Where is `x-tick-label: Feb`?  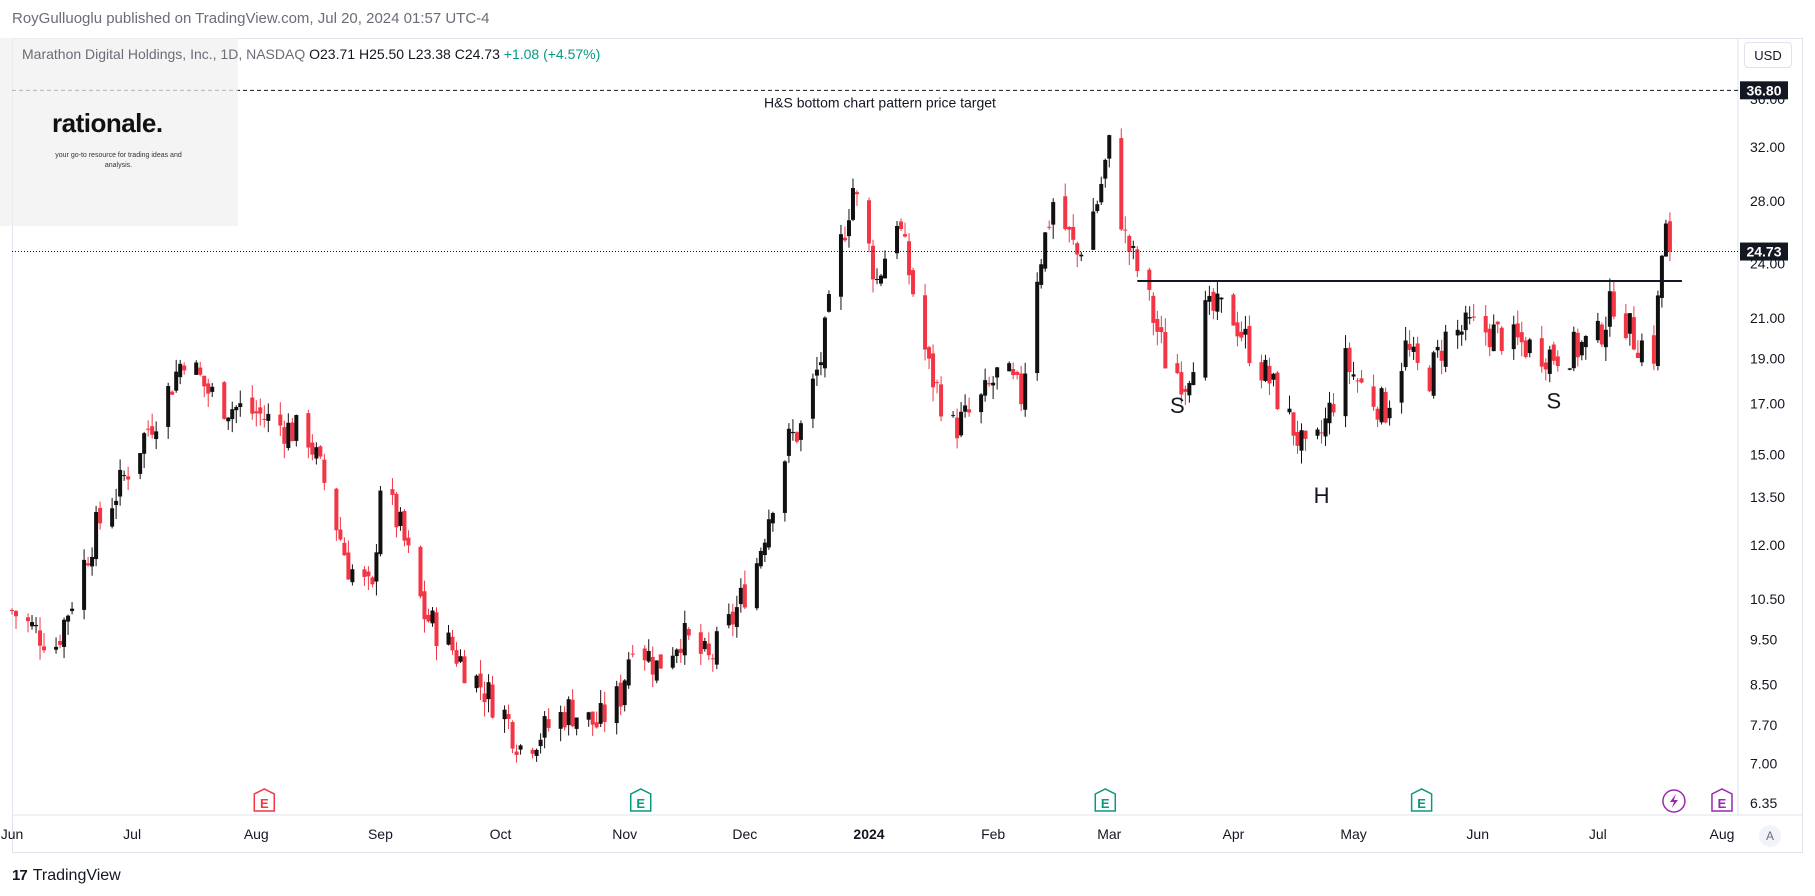
x-tick-label: Feb is located at coordinates (993, 834).